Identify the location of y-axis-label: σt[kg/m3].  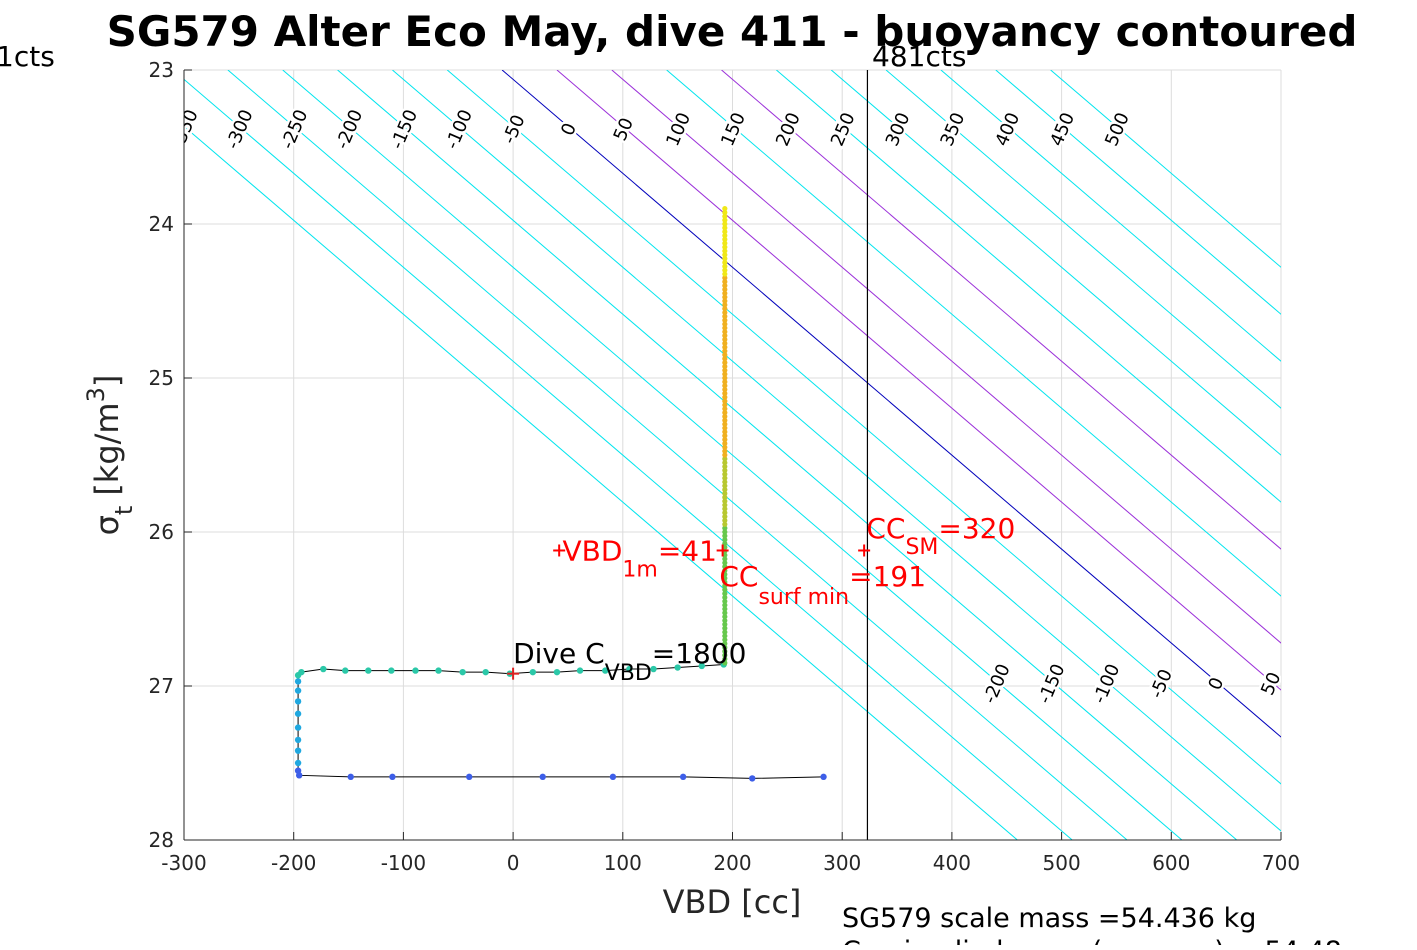
(110, 455).